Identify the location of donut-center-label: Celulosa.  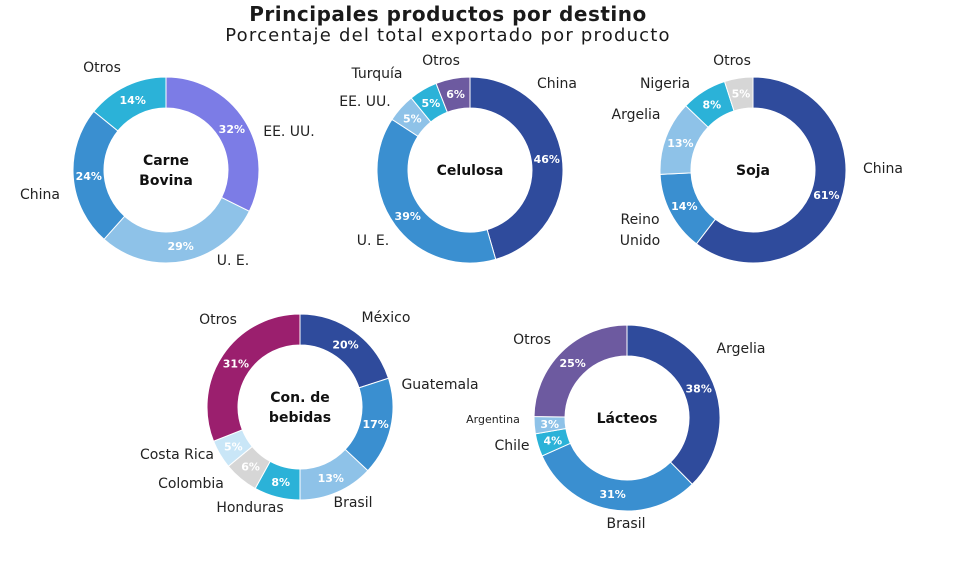
(470, 171).